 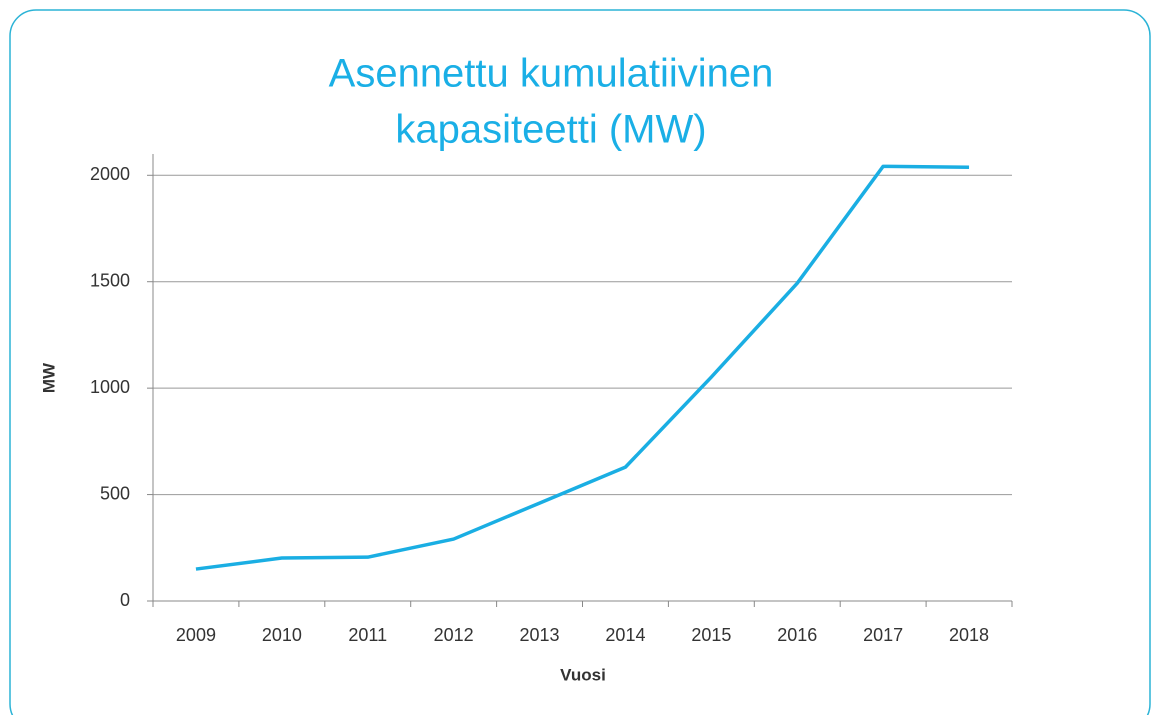 I want to click on x-tick-label: 2010, so click(x=282, y=635).